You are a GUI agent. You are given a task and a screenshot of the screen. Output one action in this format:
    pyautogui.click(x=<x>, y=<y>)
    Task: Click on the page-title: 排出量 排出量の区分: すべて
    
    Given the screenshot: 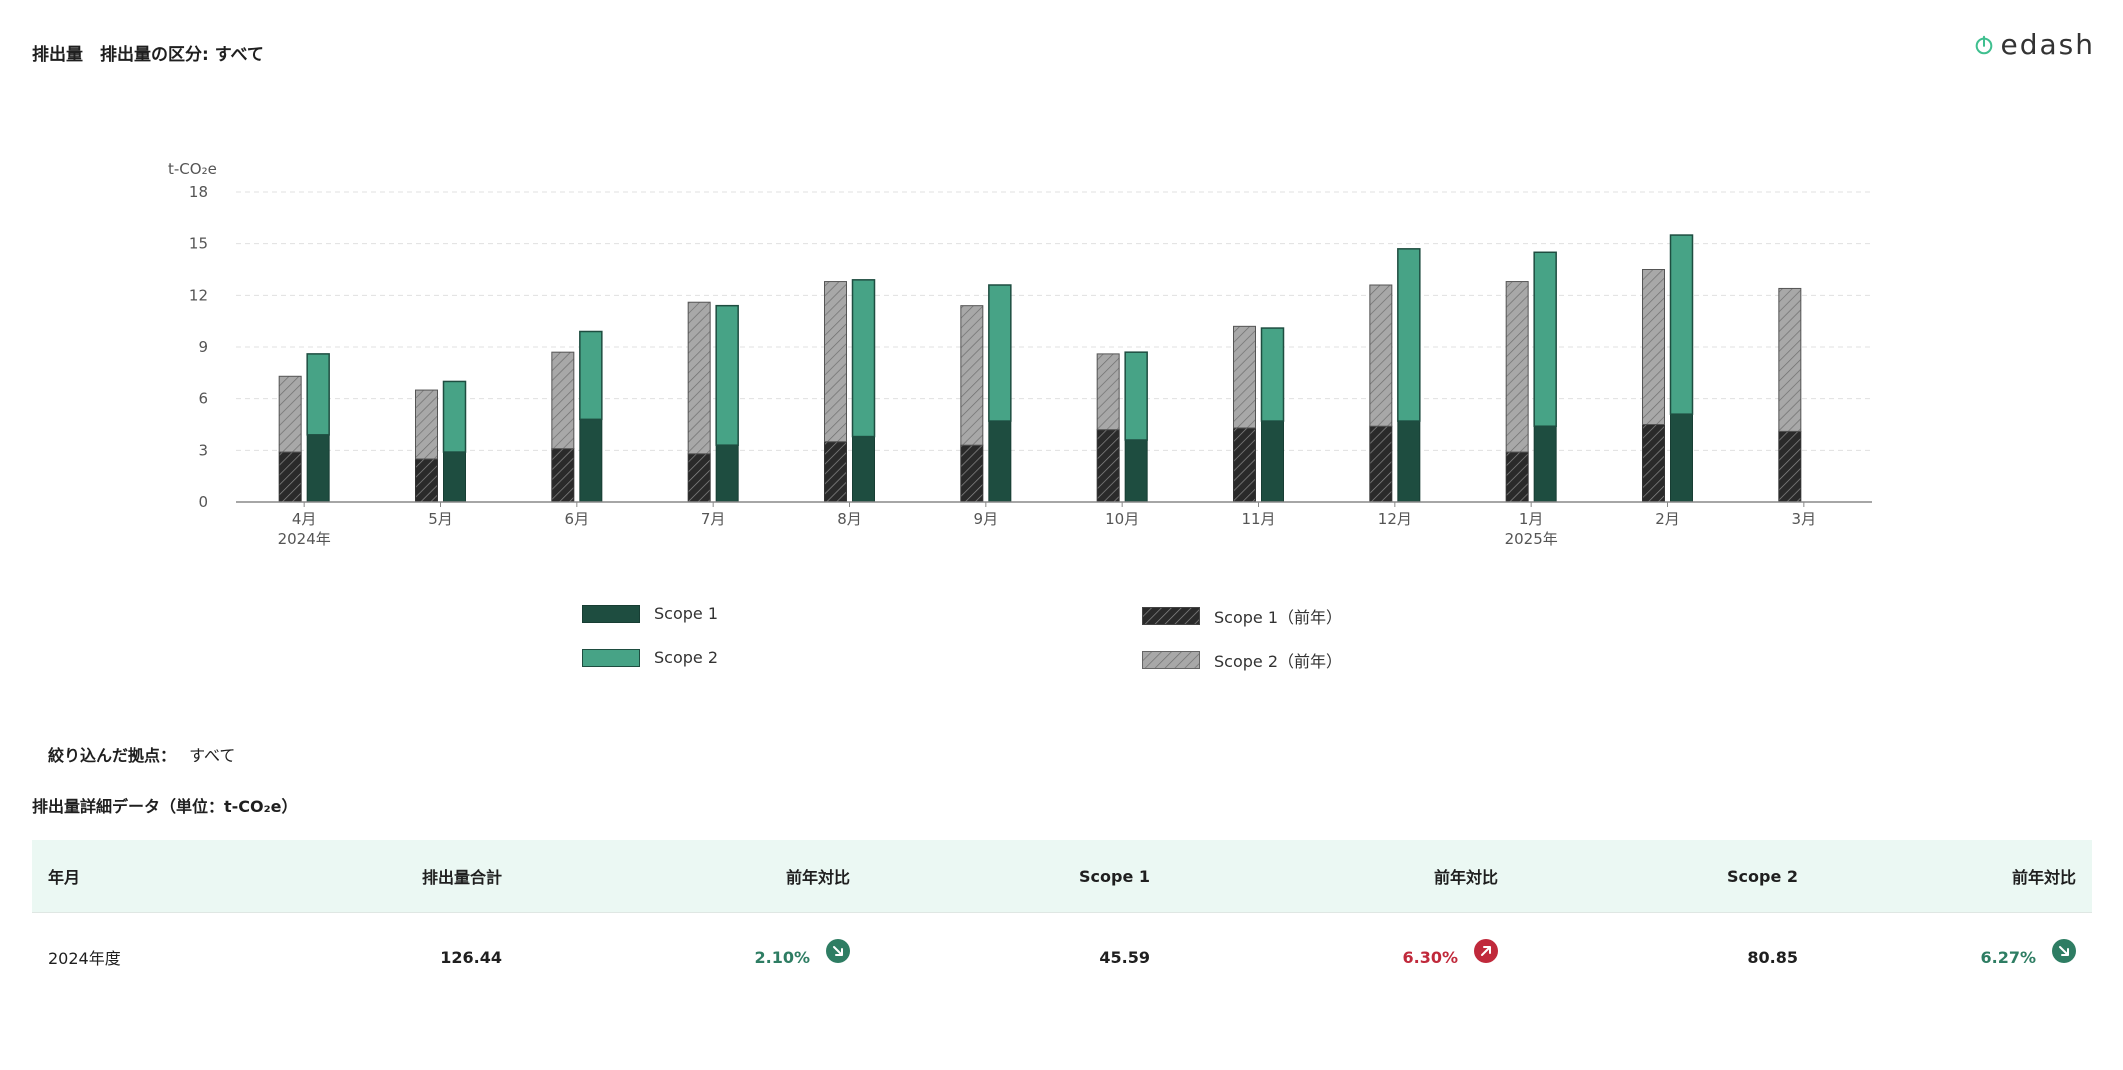 What is the action you would take?
    pyautogui.click(x=148, y=55)
    